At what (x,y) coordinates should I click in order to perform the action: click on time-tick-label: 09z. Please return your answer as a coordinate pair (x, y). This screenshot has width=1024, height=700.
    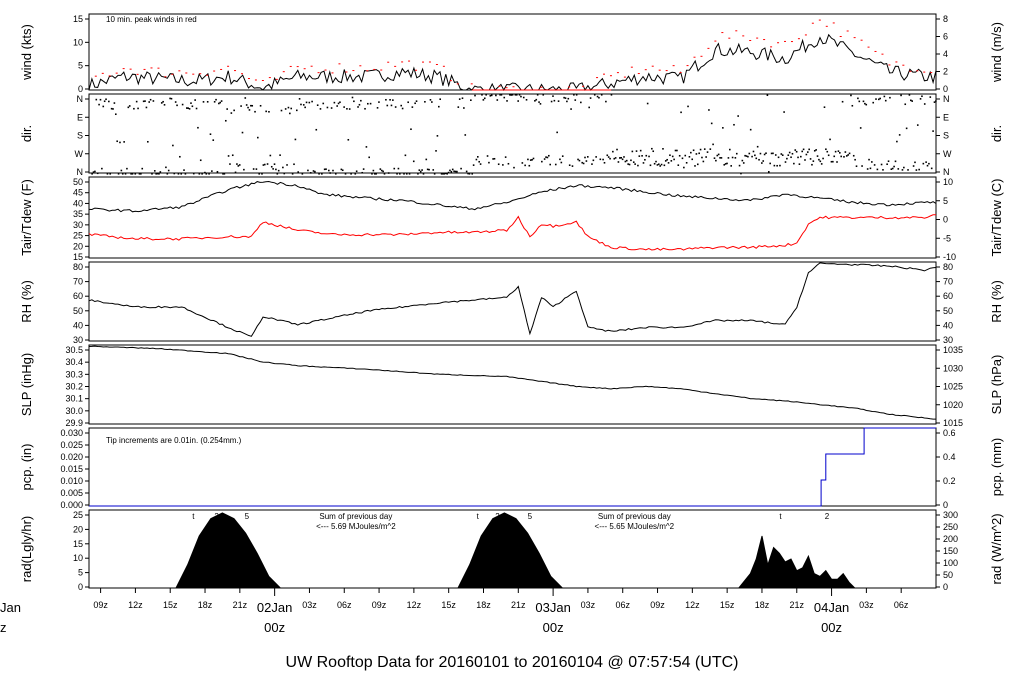
    Looking at the image, I should click on (379, 605).